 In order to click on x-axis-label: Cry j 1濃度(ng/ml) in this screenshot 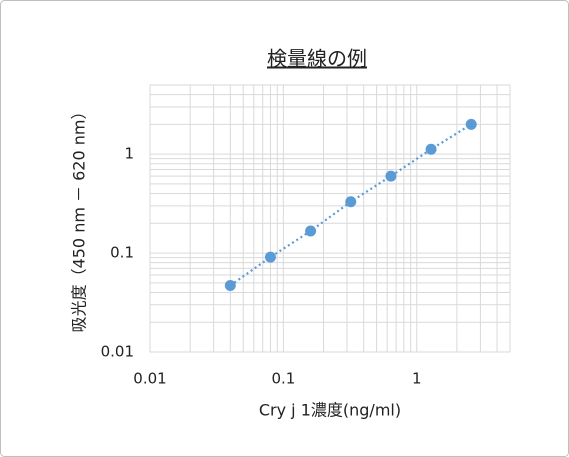, I will do `click(330, 410)`.